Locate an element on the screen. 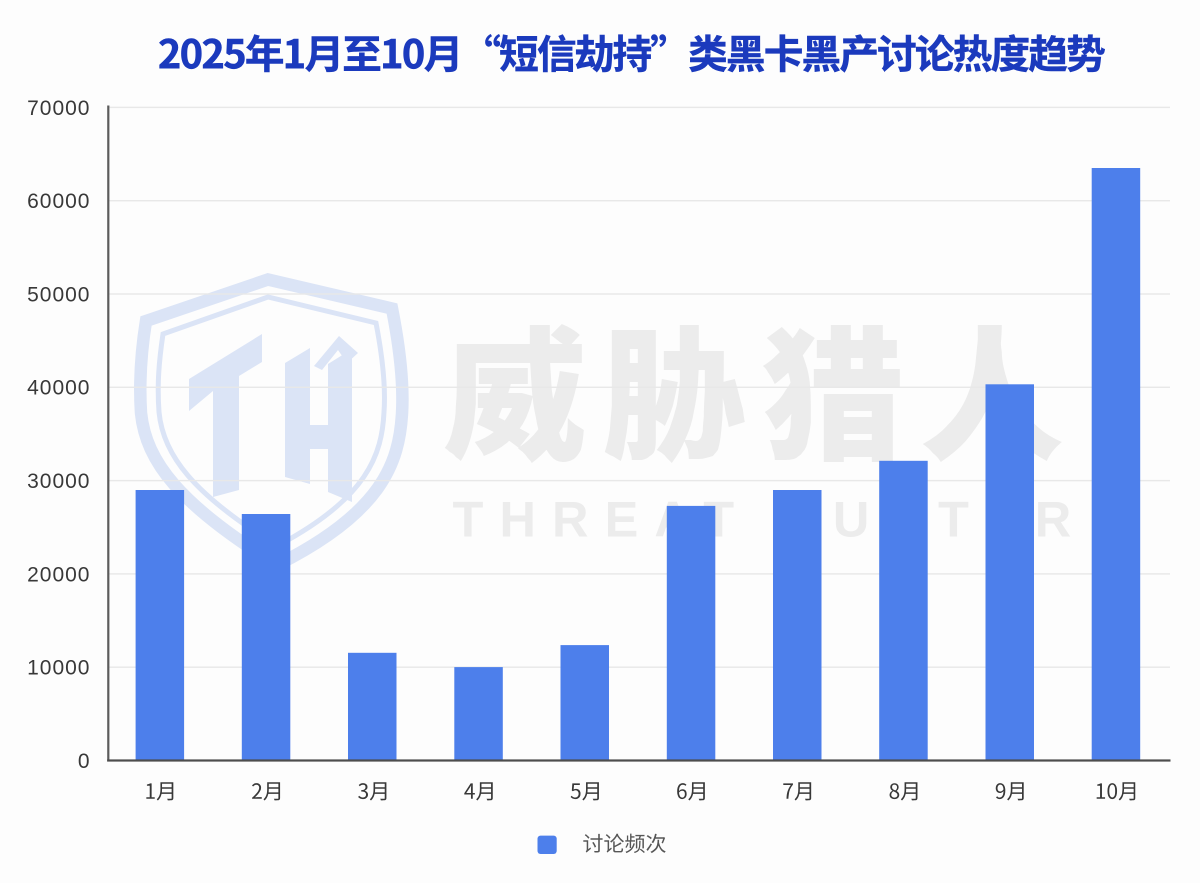 This screenshot has height=883, width=1200. svg-text: THREAT HUNTER is located at coordinates (770, 519).